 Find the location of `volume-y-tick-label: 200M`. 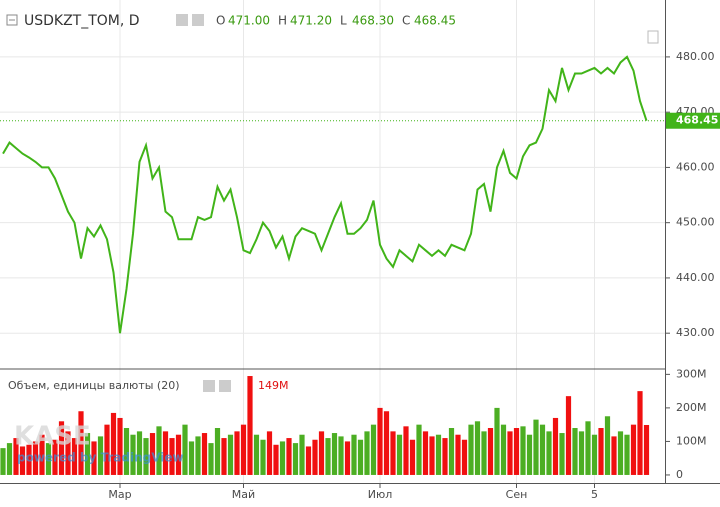

volume-y-tick-label: 200M is located at coordinates (691, 407).